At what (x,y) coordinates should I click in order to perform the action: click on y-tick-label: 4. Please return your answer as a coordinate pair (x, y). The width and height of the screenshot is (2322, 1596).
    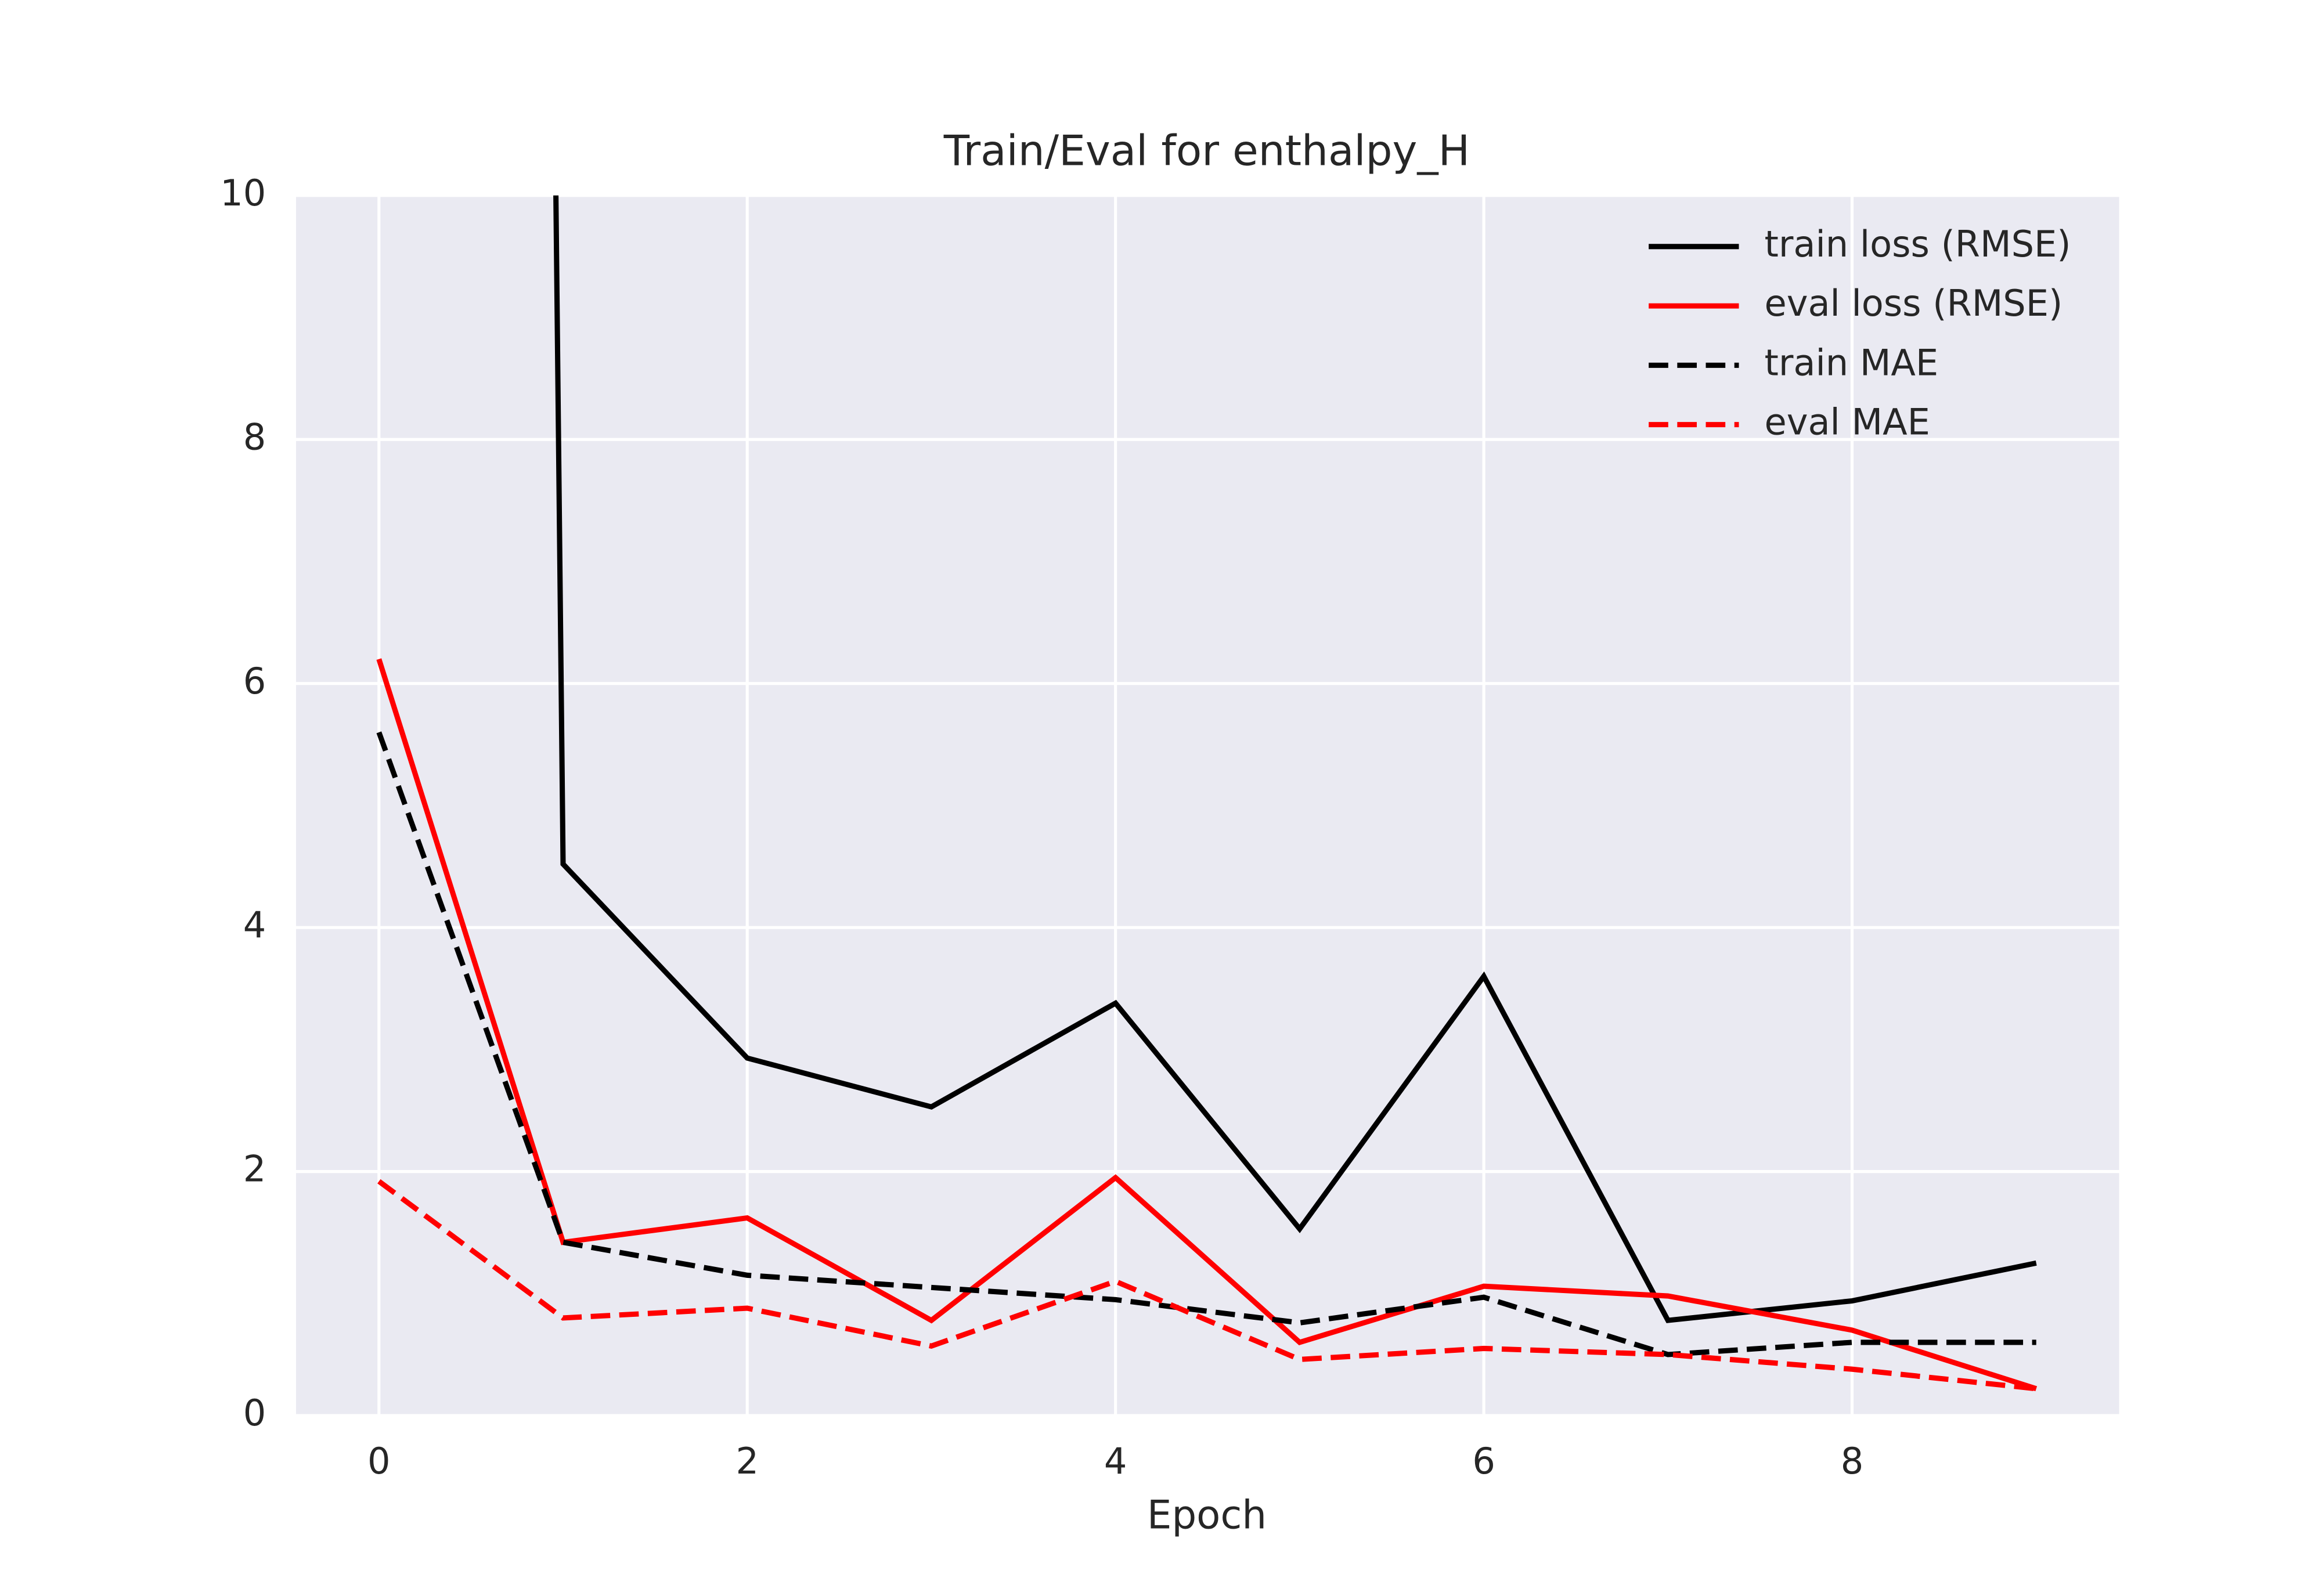
    Looking at the image, I should click on (255, 925).